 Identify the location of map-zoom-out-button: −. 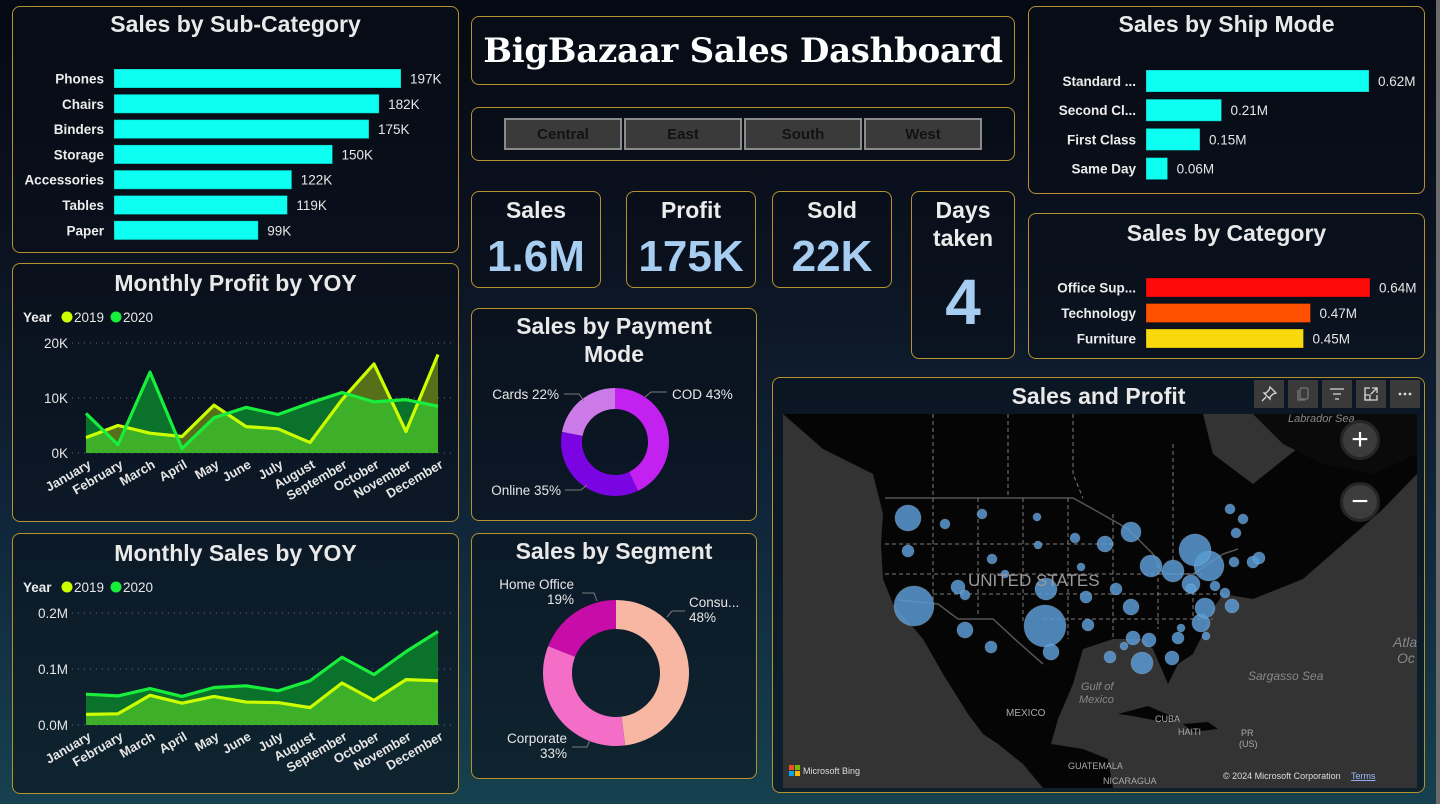
(1360, 502).